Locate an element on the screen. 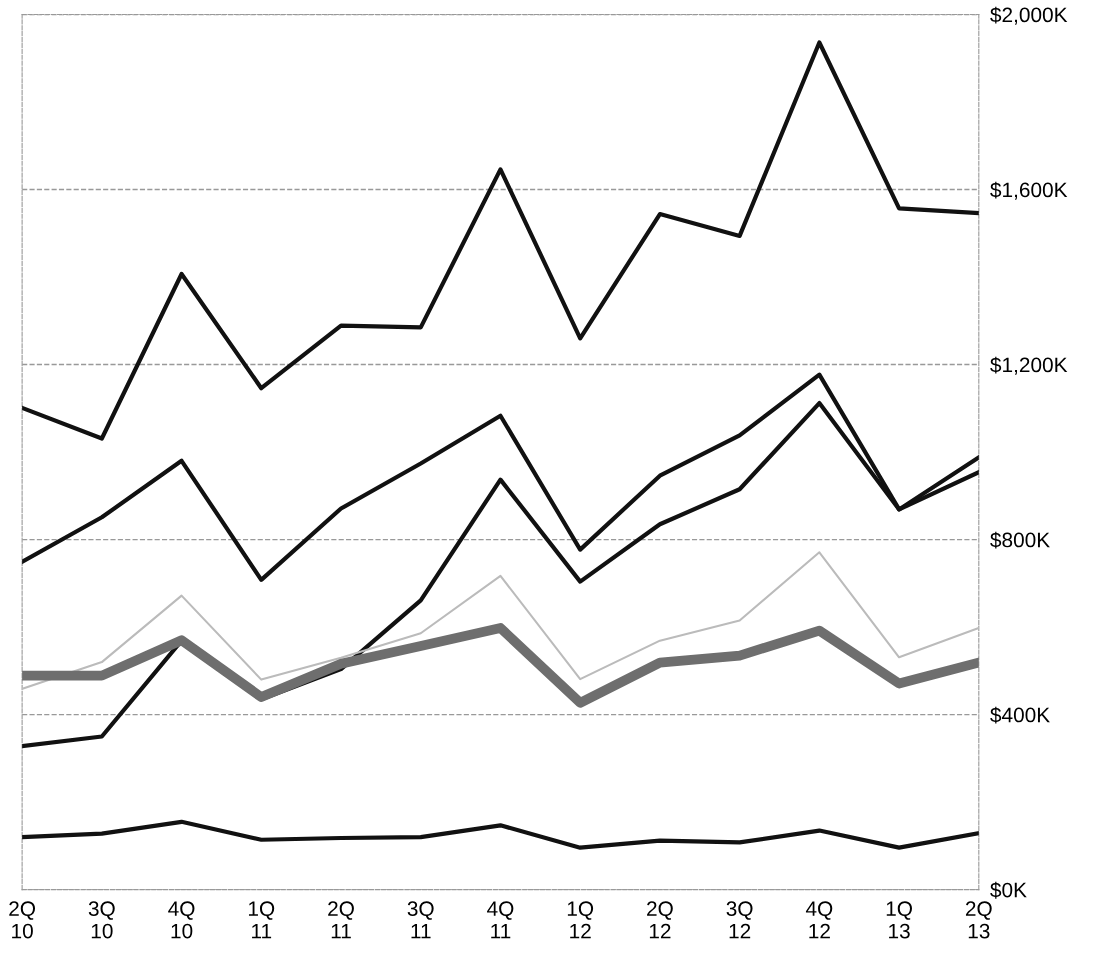 The image size is (1106, 967). x-tick-label: 3Q 12 is located at coordinates (739, 920).